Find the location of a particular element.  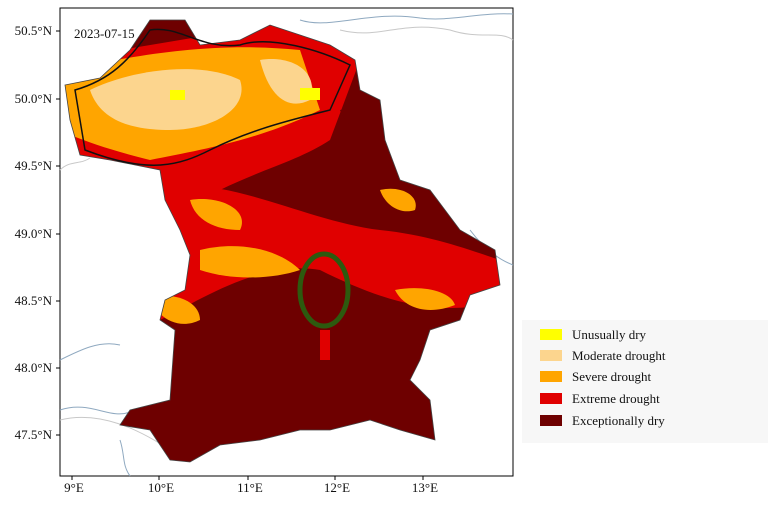

y-tick-label: 47.5°N is located at coordinates (34, 434).